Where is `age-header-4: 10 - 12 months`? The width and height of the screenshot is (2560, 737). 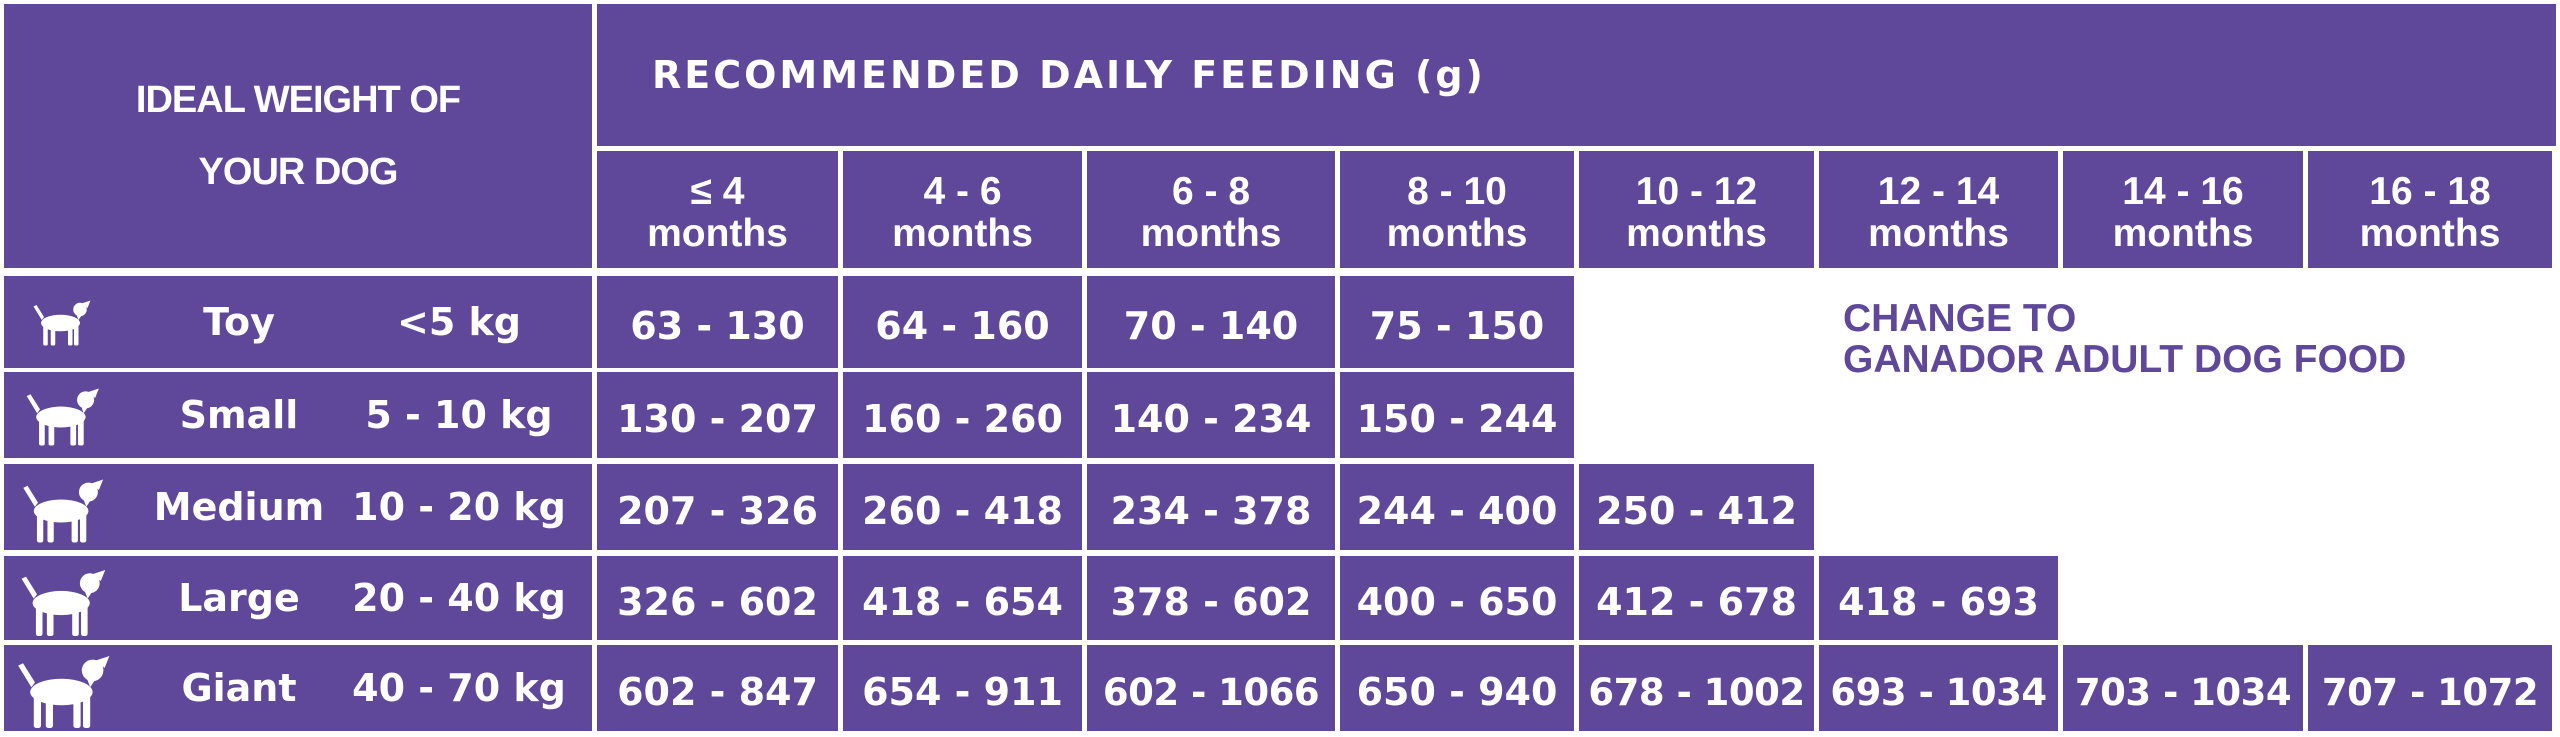
age-header-4: 10 - 12 months is located at coordinates (1696, 209).